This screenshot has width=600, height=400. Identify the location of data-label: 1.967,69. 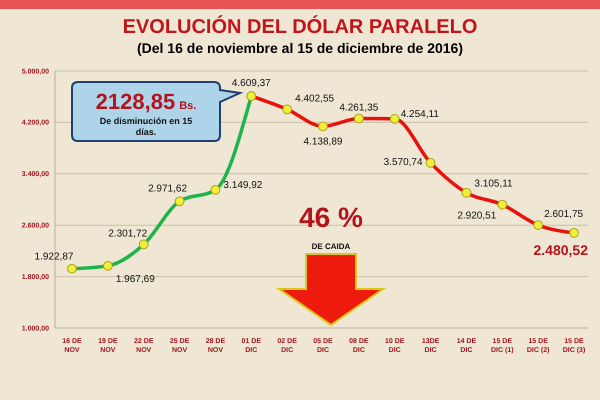
(136, 279).